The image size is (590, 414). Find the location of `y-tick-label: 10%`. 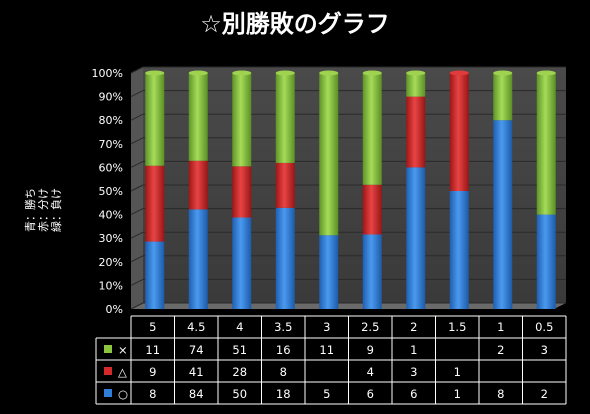

y-tick-label: 10% is located at coordinates (111, 285).